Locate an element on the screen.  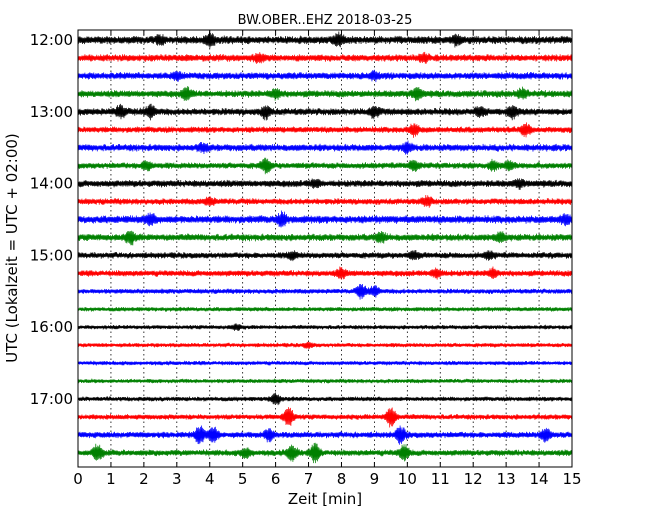
x-tick-label: 12 is located at coordinates (473, 479).